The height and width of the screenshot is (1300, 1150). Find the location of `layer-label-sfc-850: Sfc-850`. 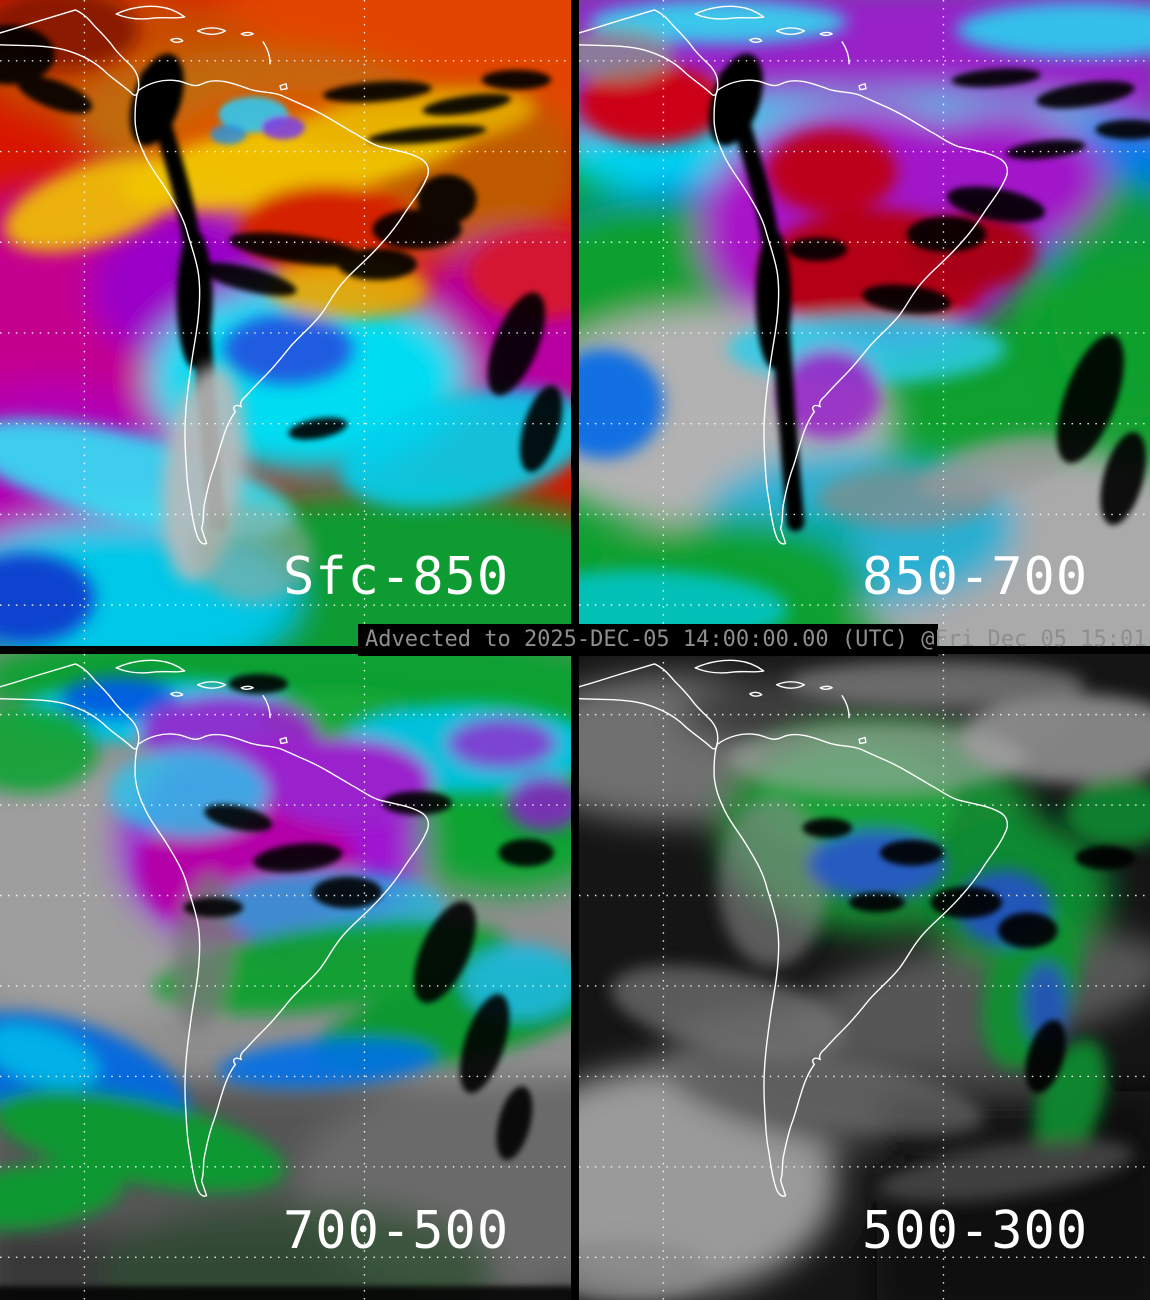

layer-label-sfc-850: Sfc-850 is located at coordinates (396, 577).